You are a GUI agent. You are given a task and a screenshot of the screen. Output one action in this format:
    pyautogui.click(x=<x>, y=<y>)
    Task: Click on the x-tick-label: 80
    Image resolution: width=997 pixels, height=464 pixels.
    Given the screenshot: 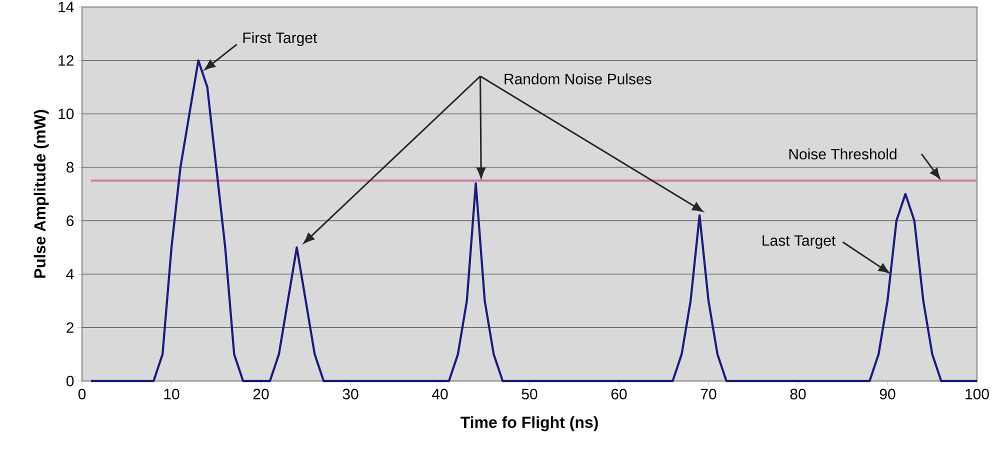 What is the action you would take?
    pyautogui.click(x=798, y=394)
    